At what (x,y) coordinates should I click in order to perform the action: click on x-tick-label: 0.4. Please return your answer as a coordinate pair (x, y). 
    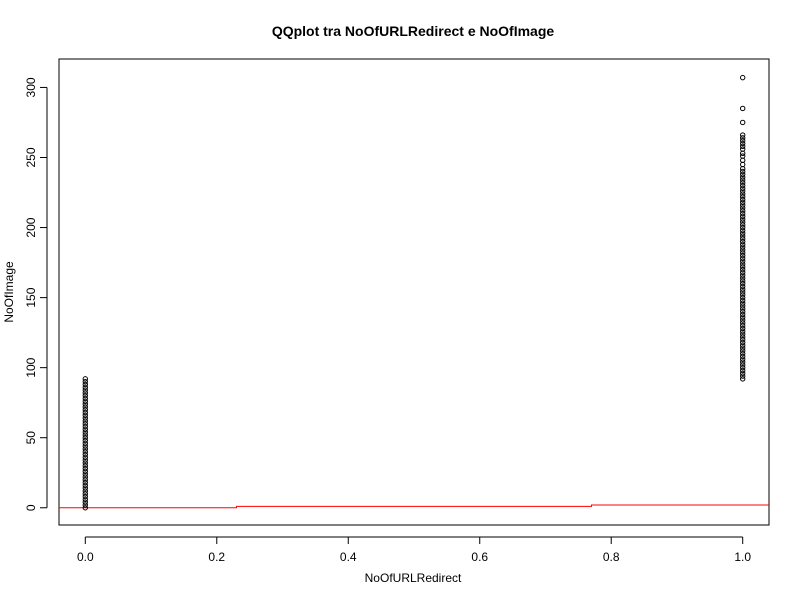
    Looking at the image, I should click on (348, 557).